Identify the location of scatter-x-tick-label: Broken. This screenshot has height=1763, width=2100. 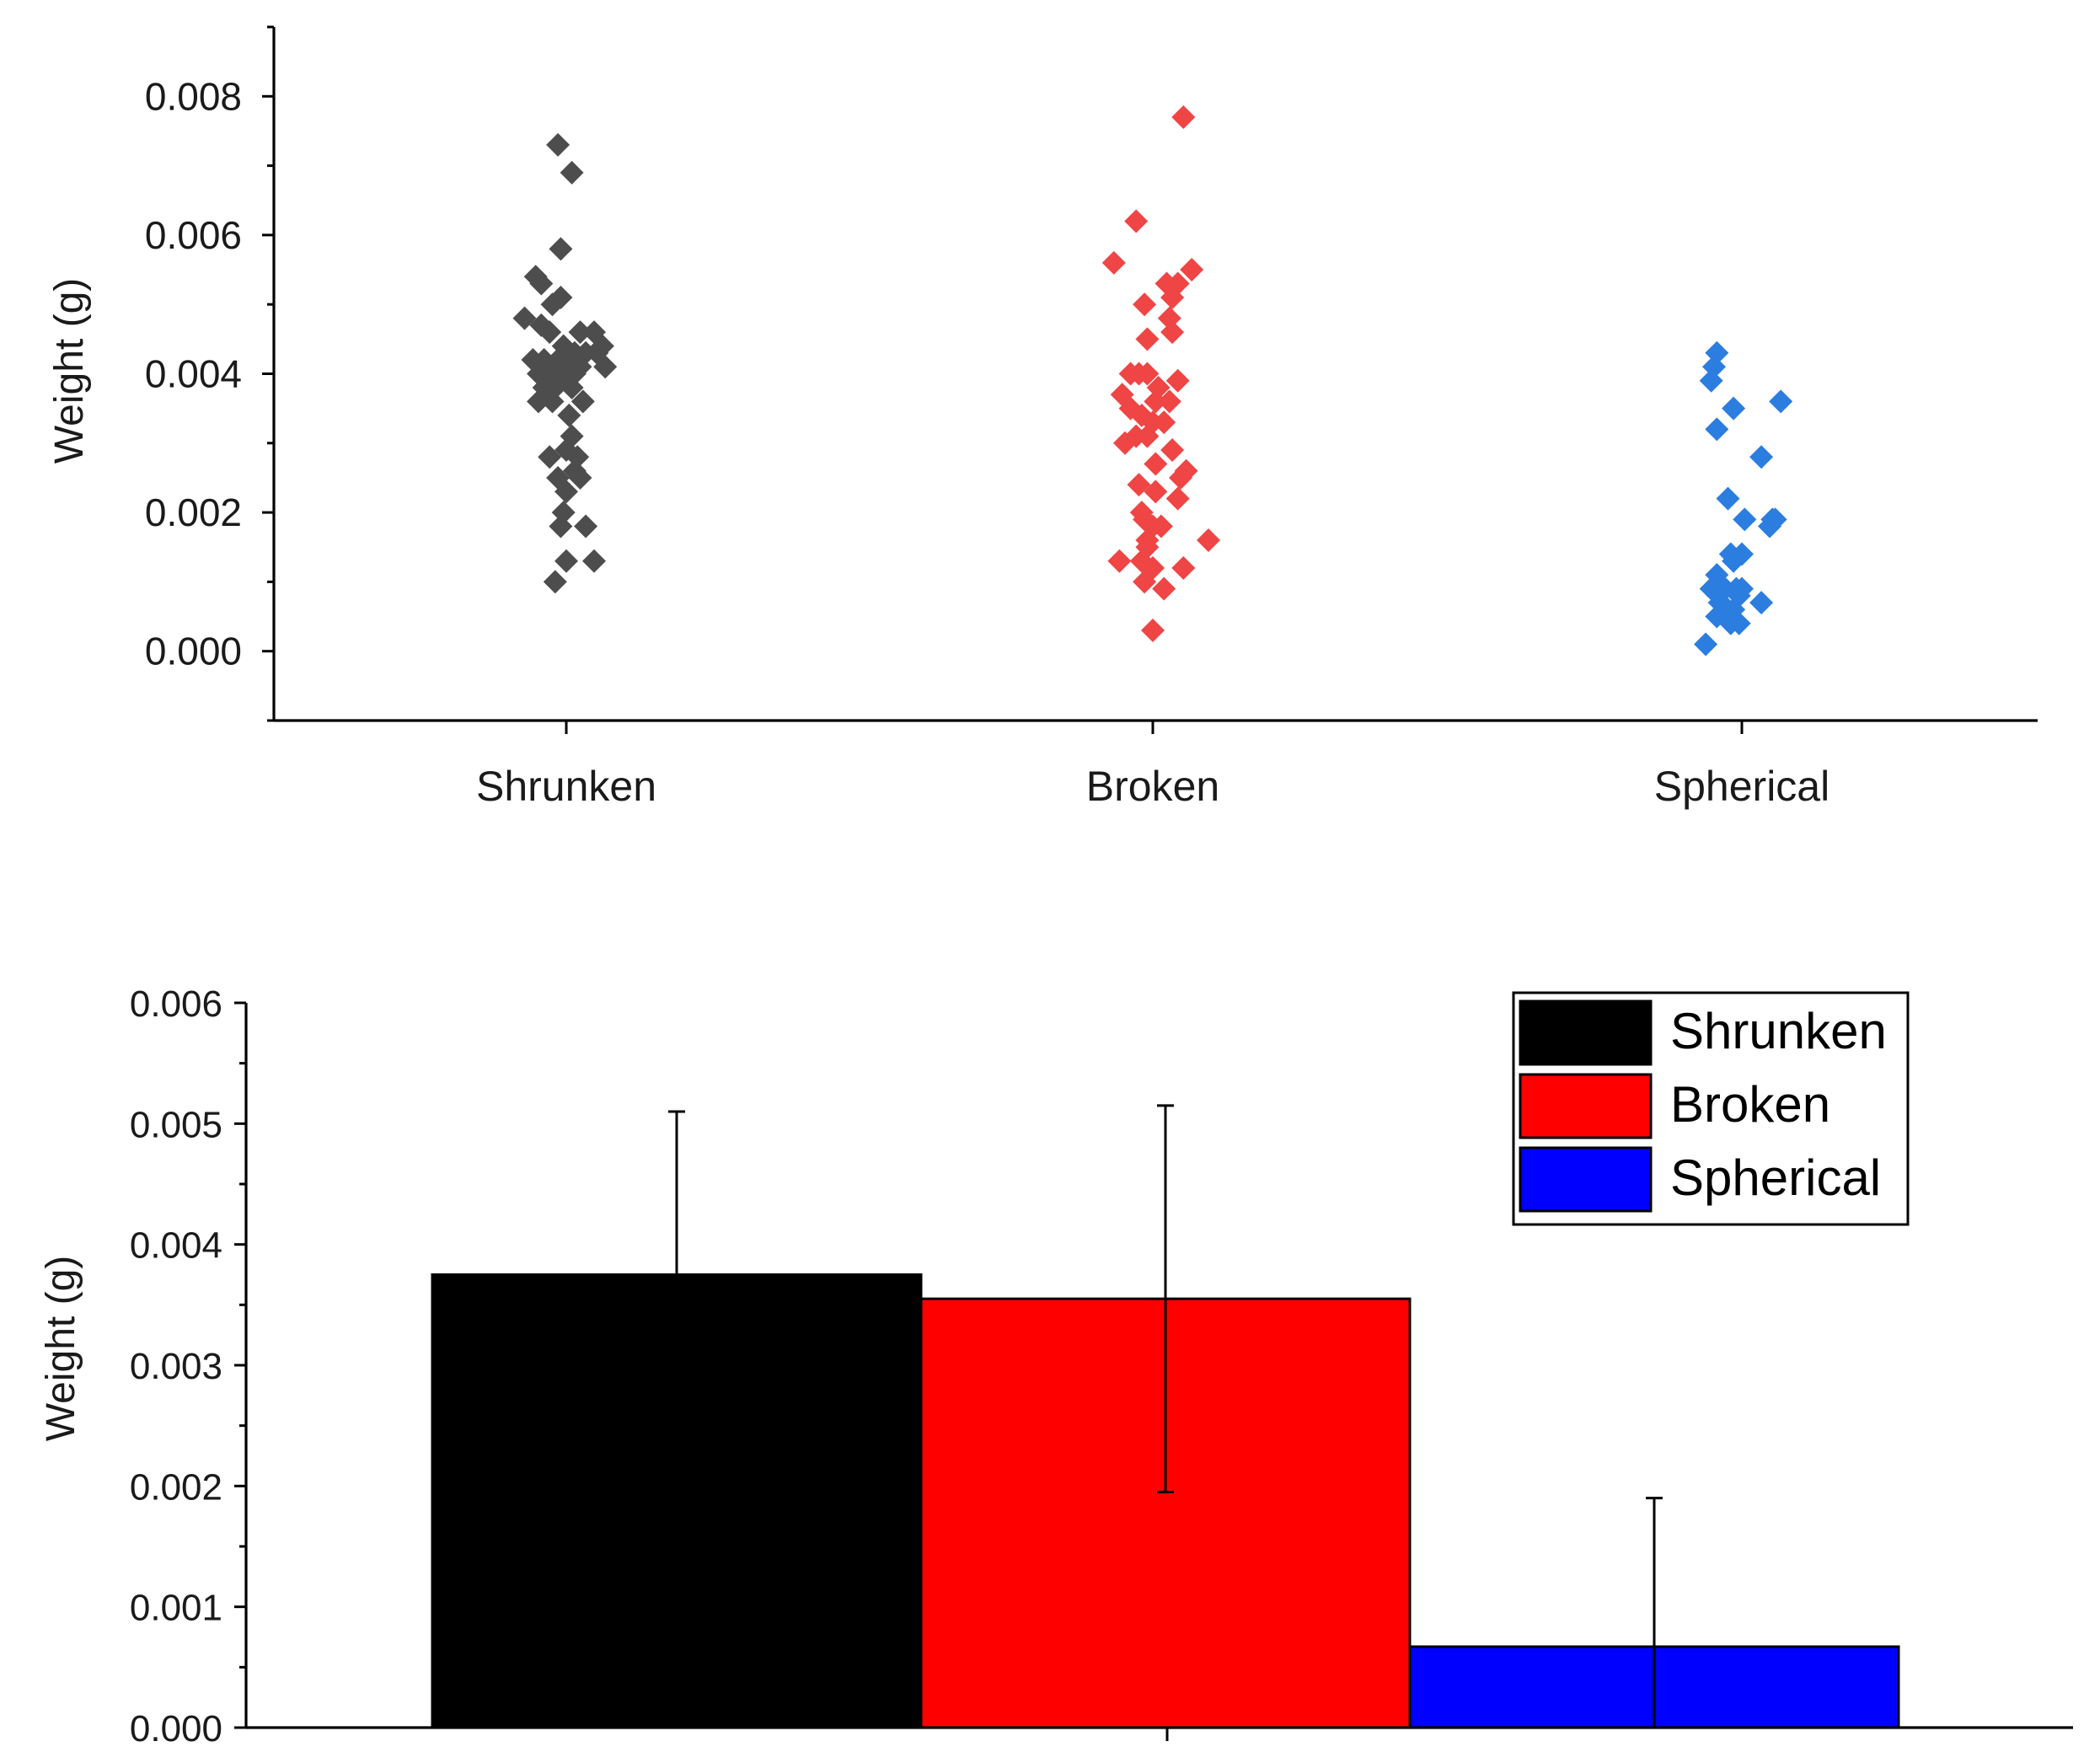
(1152, 786).